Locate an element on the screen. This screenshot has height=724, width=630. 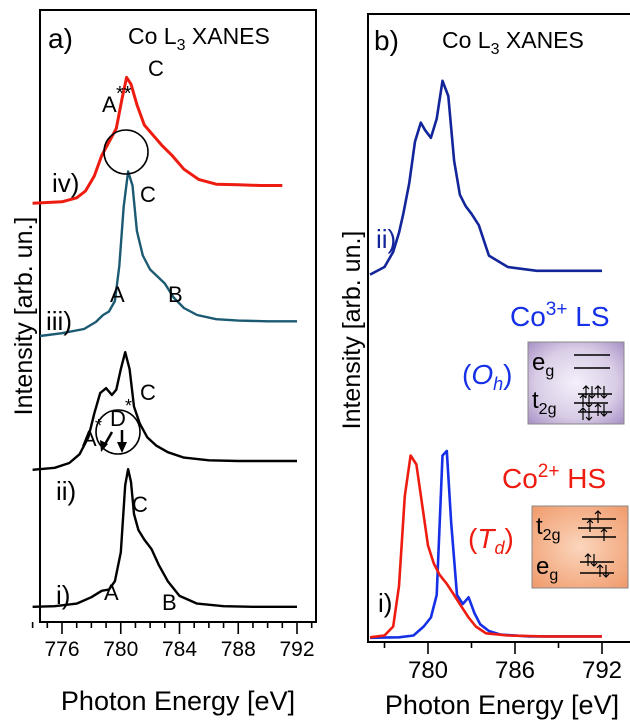
peak-iii-C: C is located at coordinates (148, 194).